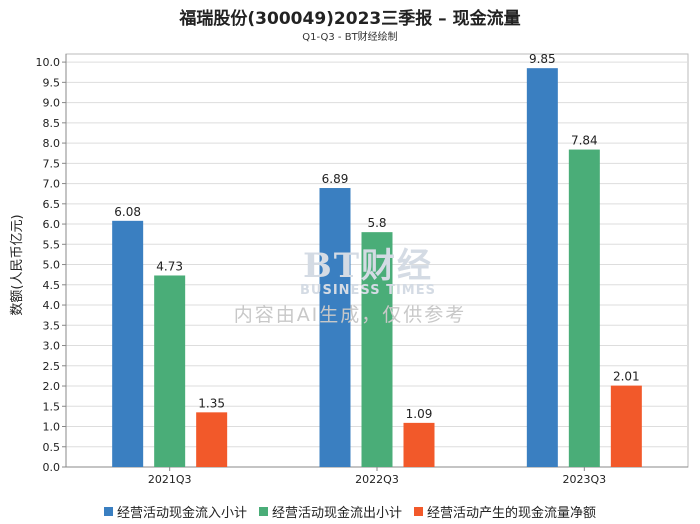 The image size is (700, 524). What do you see at coordinates (169, 266) in the screenshot?
I see `data-label: 4.73` at bounding box center [169, 266].